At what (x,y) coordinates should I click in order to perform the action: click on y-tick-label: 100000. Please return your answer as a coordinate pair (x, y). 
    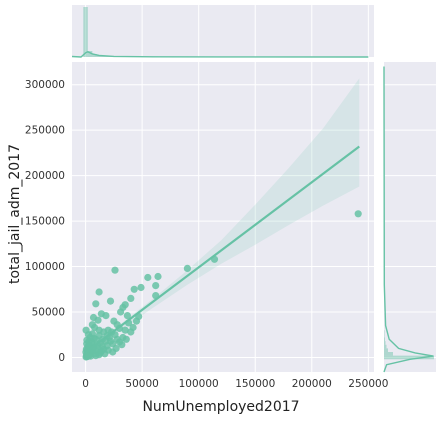
    Looking at the image, I should click on (45, 267).